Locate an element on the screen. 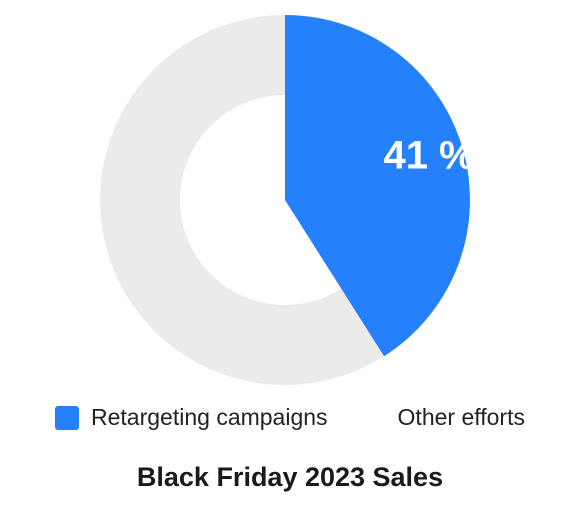 The image size is (580, 520). legend-label-other: Other efforts is located at coordinates (461, 417).